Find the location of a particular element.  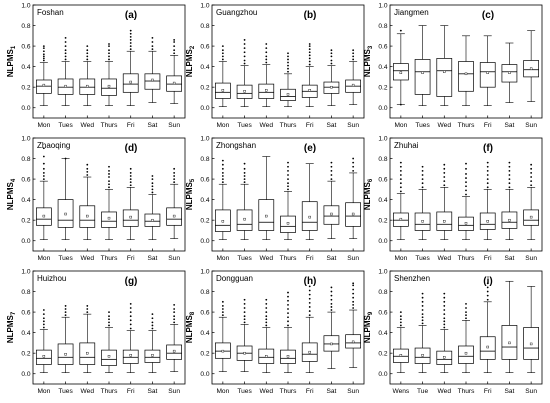

x-tick-label: Thurs is located at coordinates (110, 258).